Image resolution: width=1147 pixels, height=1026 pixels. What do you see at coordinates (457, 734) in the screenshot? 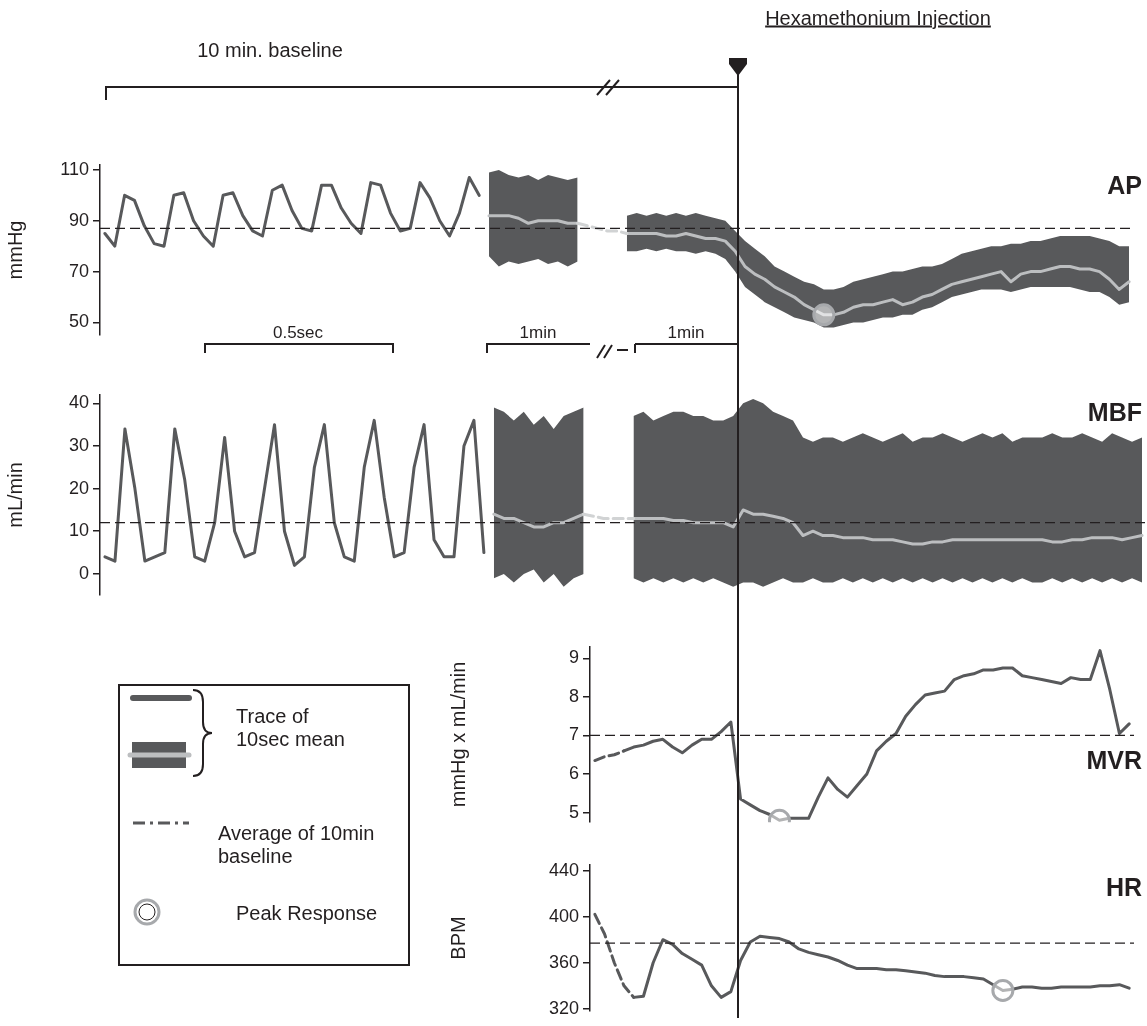
I see `y-axis-title: mmHg x mL/min` at bounding box center [457, 734].